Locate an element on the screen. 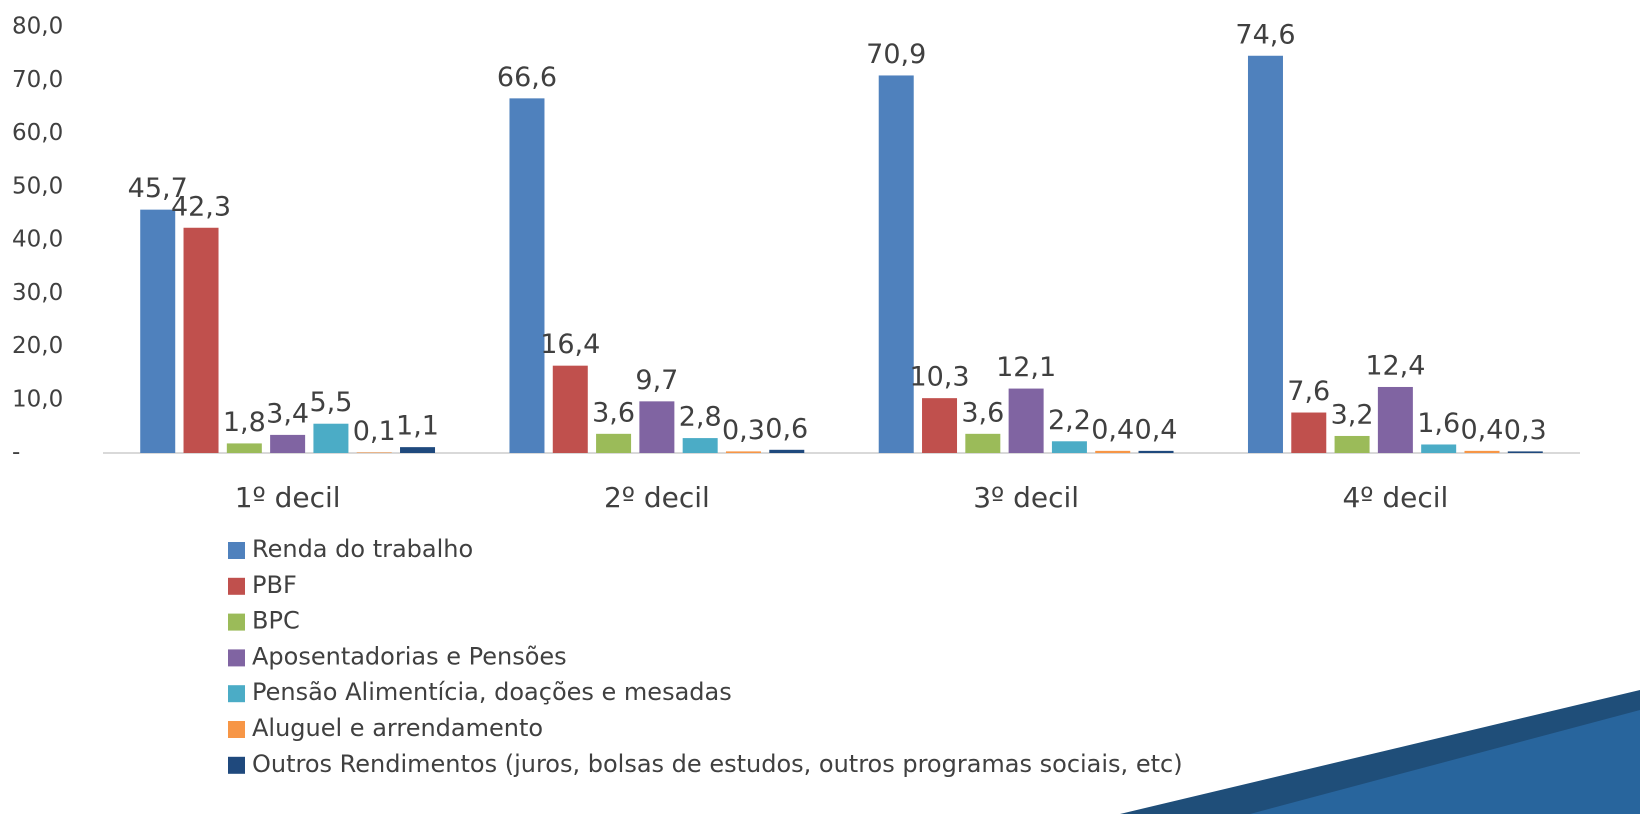  value-label: 66,6 is located at coordinates (527, 77).